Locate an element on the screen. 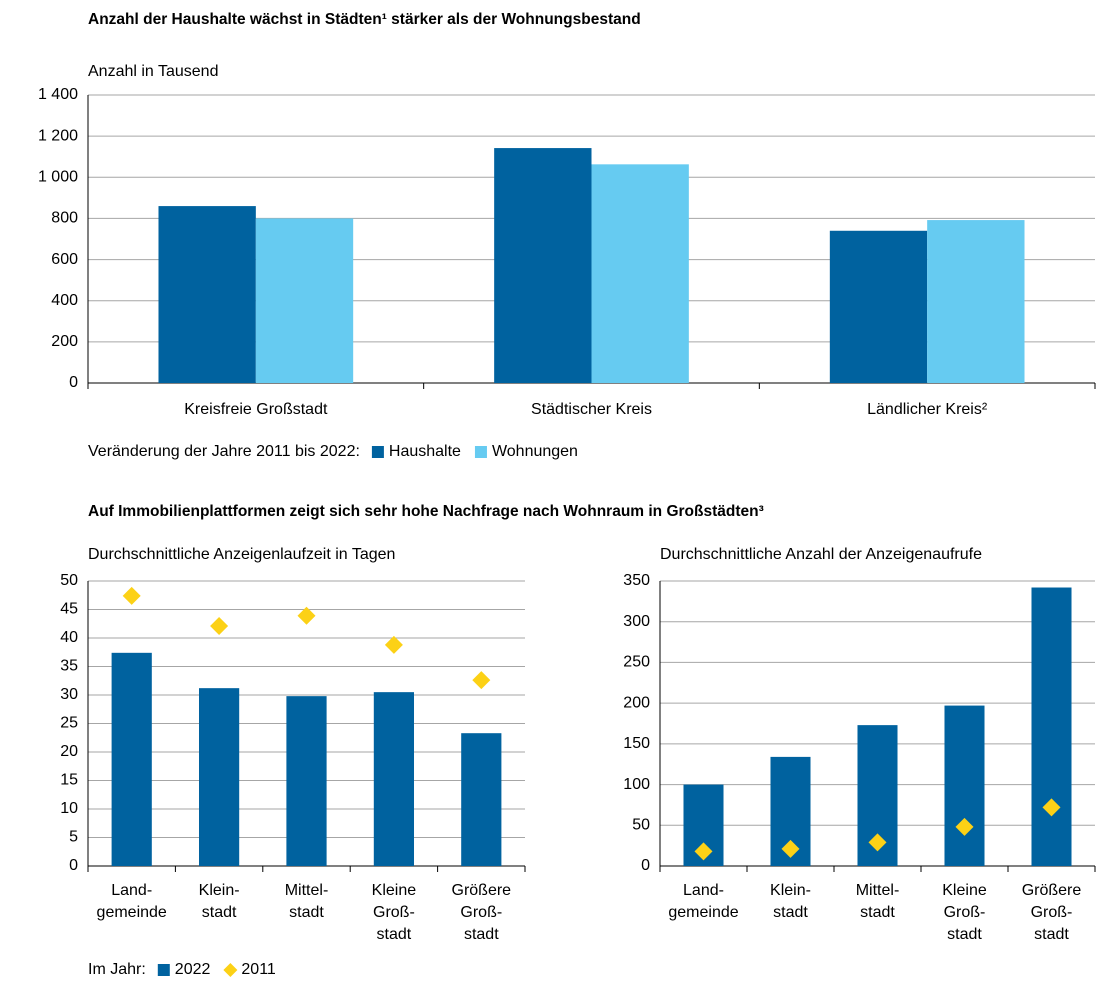  y-tick-label: 400 is located at coordinates (64, 300).